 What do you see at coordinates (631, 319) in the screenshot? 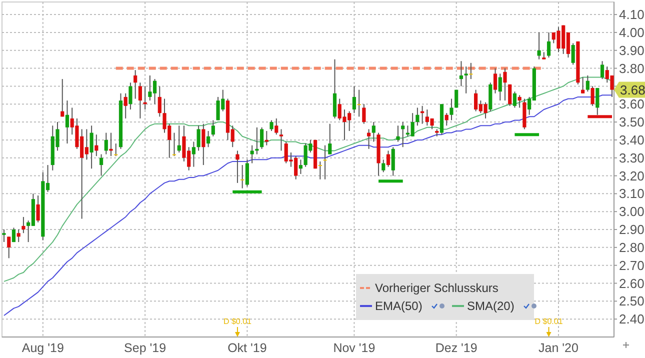
I see `y-tick-label: 2.40` at bounding box center [631, 319].